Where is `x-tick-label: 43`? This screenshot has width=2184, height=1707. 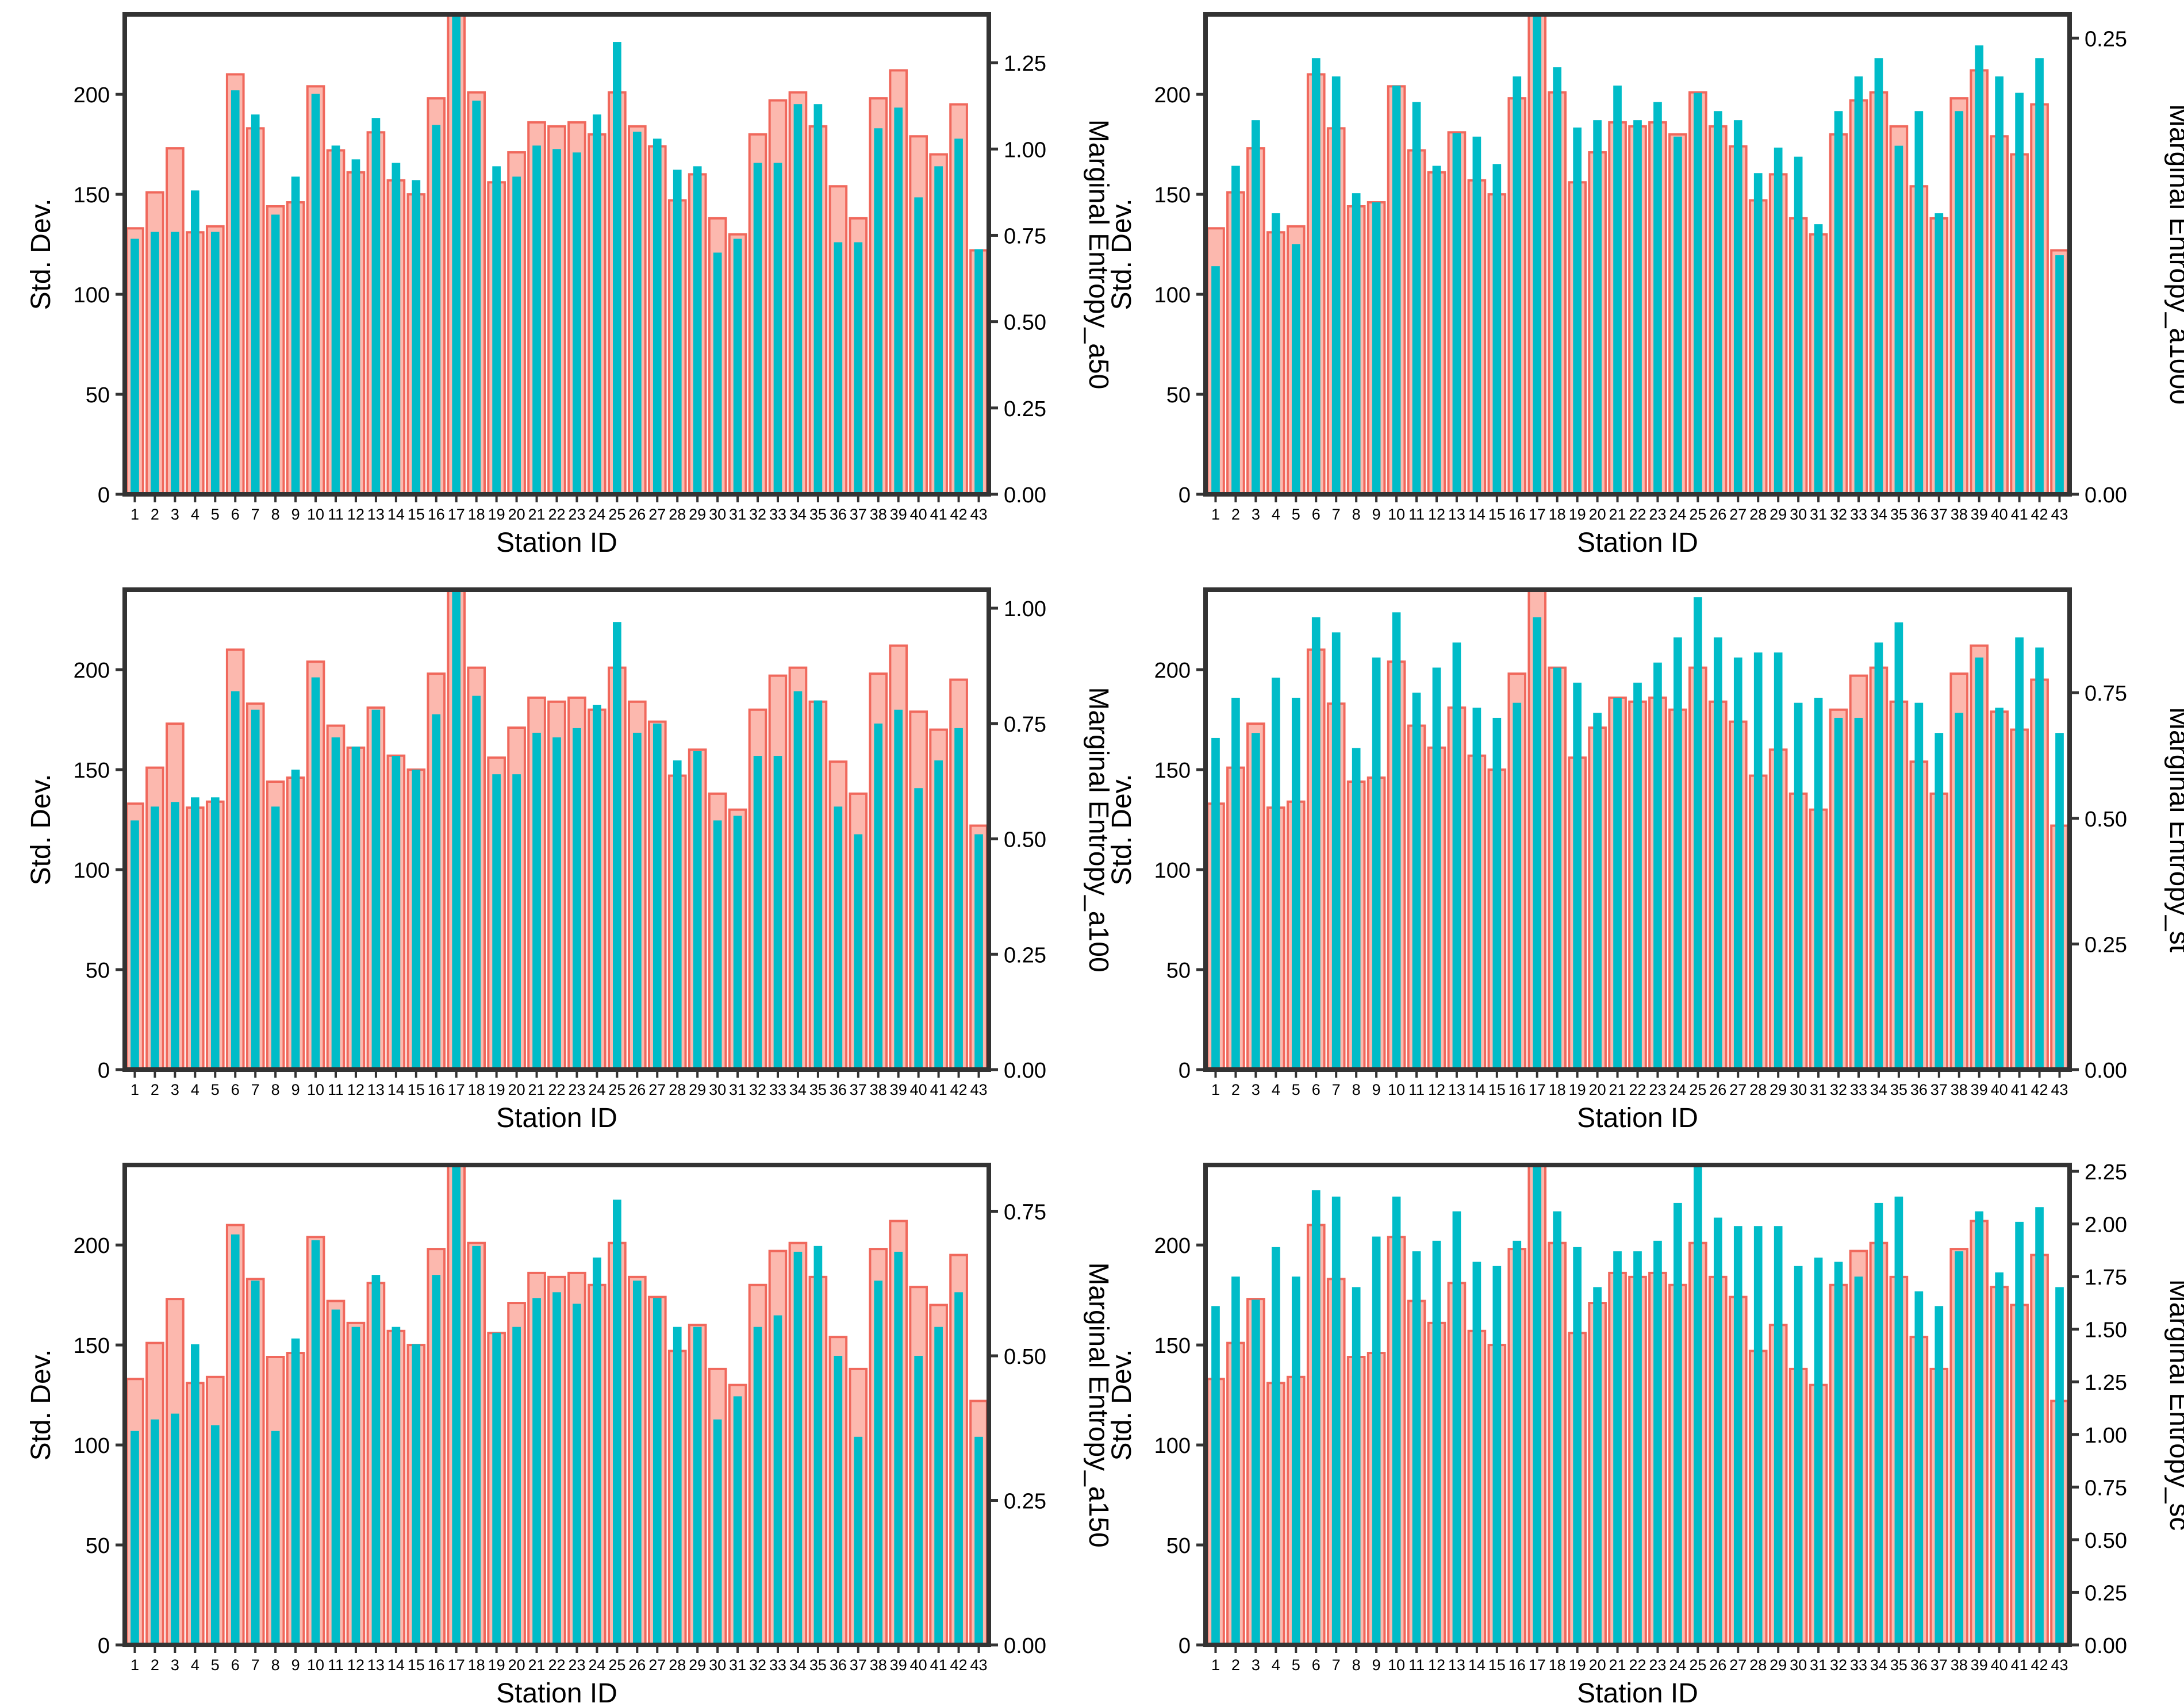
x-tick-label: 43 is located at coordinates (2059, 514).